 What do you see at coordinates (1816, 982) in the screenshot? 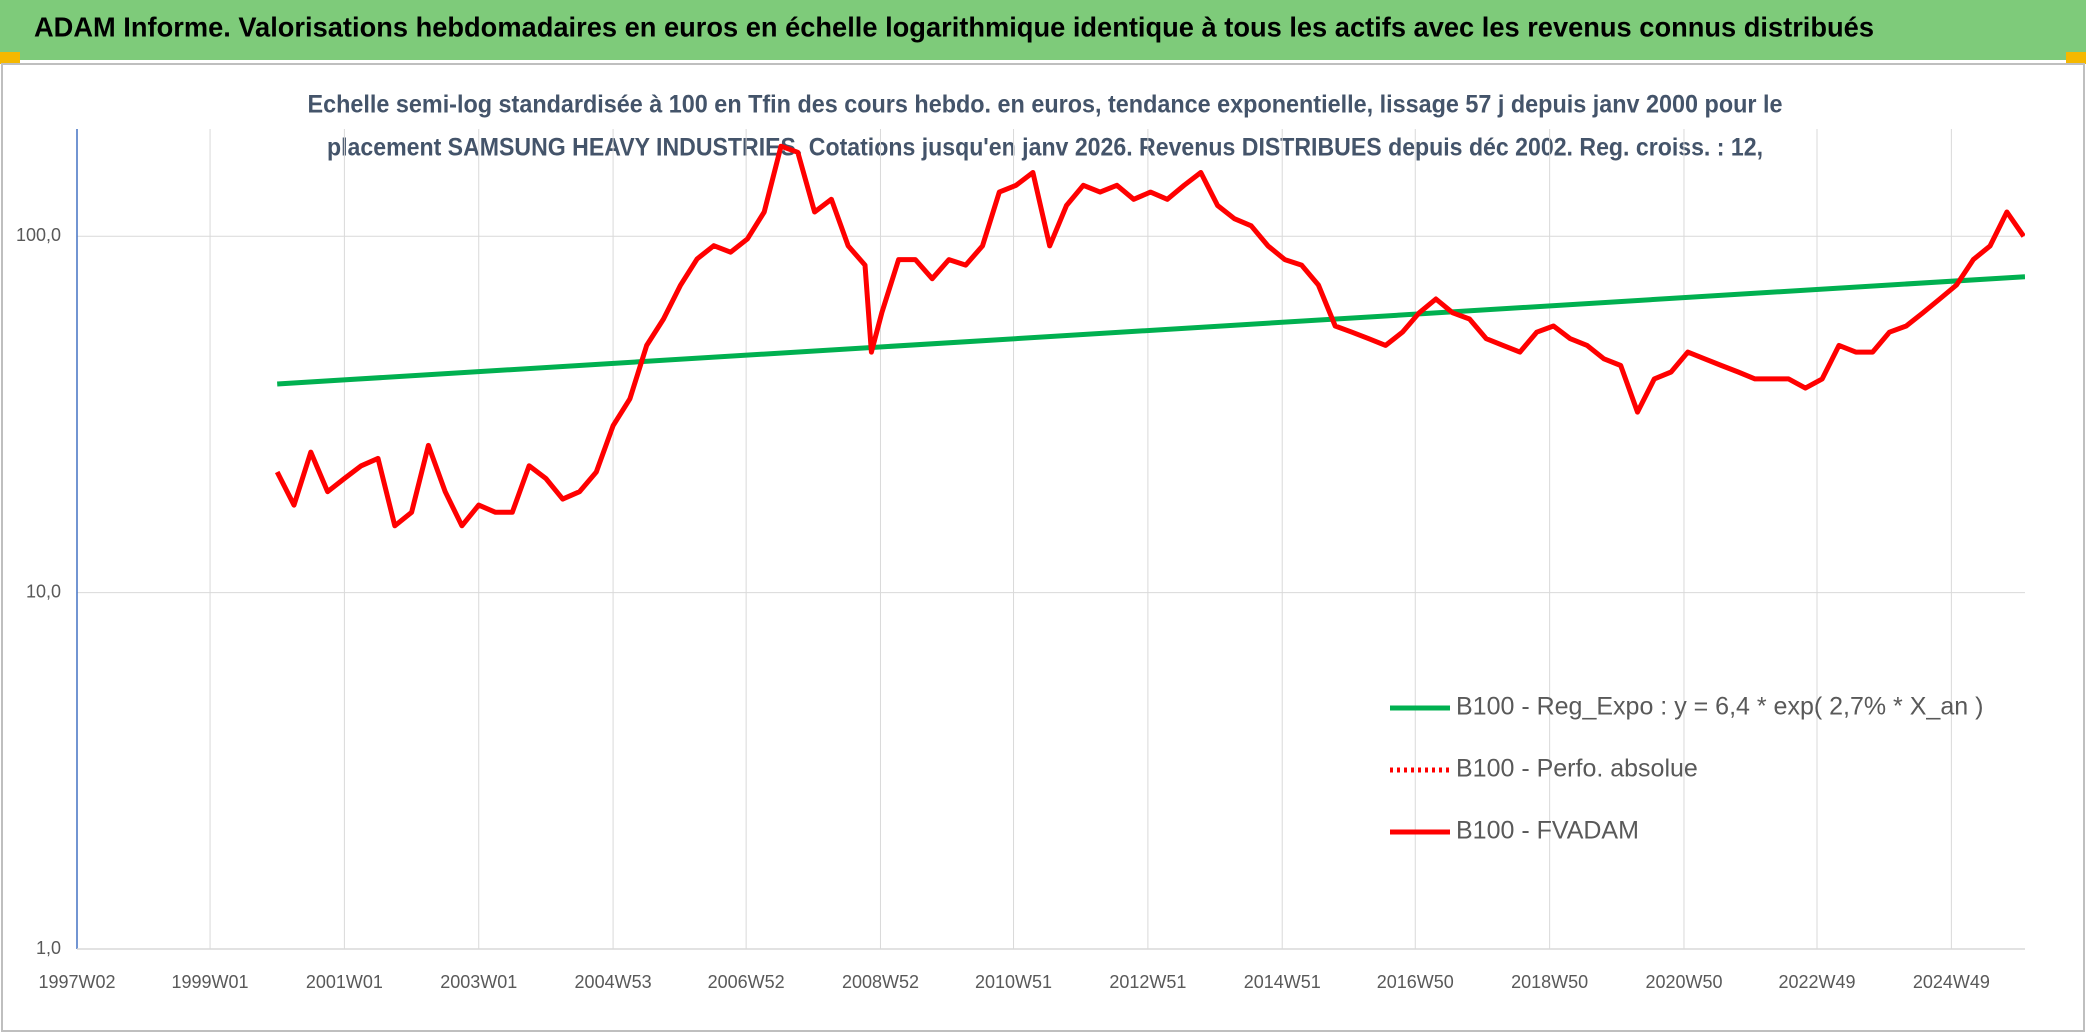
I see `x-tick-label: 2022W49` at bounding box center [1816, 982].